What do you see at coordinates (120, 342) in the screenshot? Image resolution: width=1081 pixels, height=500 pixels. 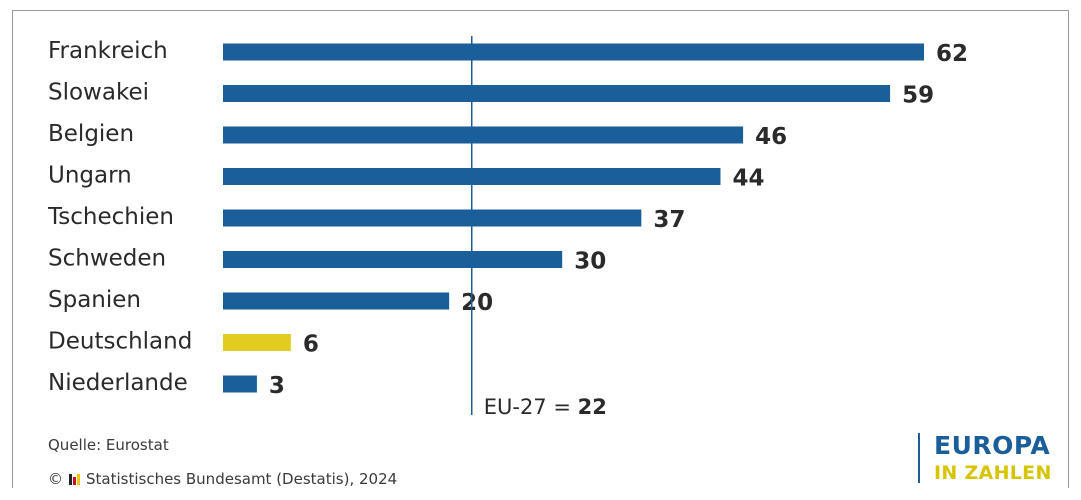 I see `category-label: Deutschland` at bounding box center [120, 342].